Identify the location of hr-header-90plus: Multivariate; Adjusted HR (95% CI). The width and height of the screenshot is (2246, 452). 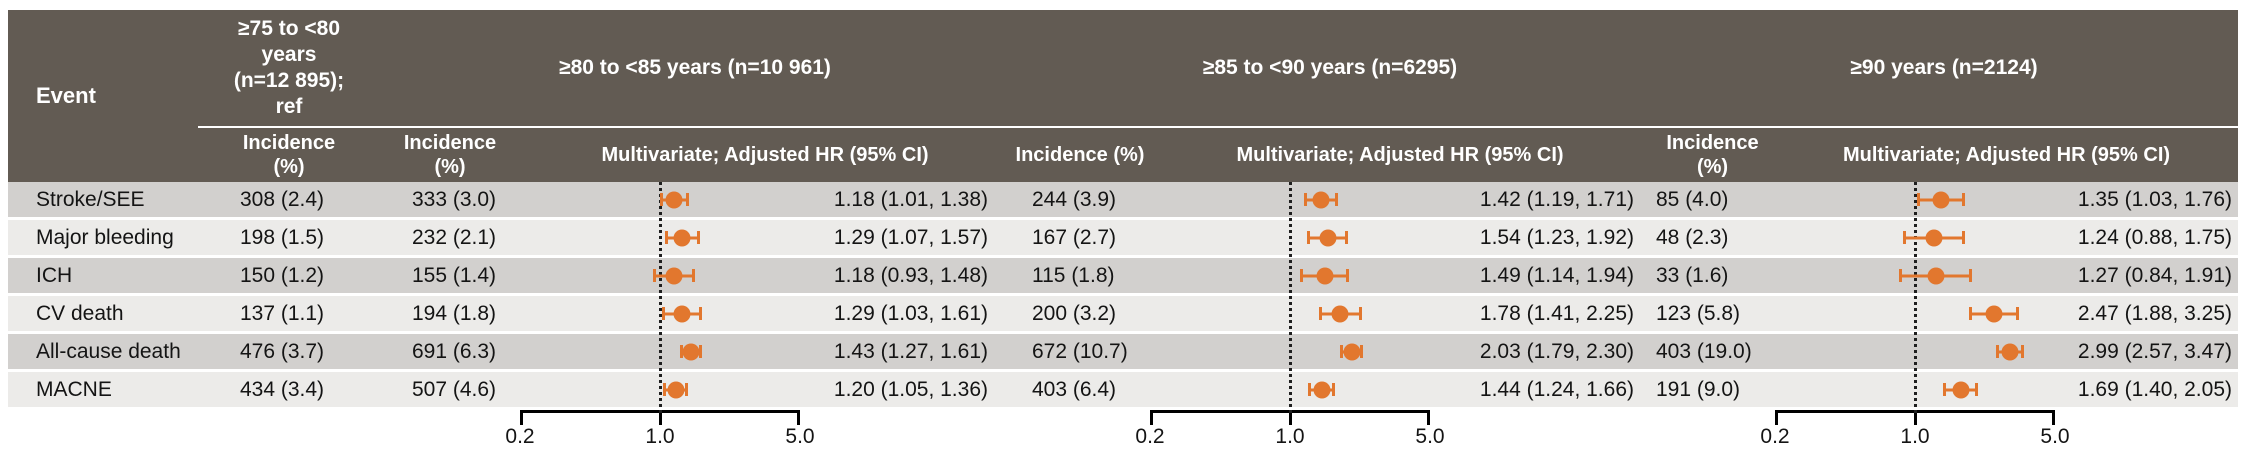
(2006, 155).